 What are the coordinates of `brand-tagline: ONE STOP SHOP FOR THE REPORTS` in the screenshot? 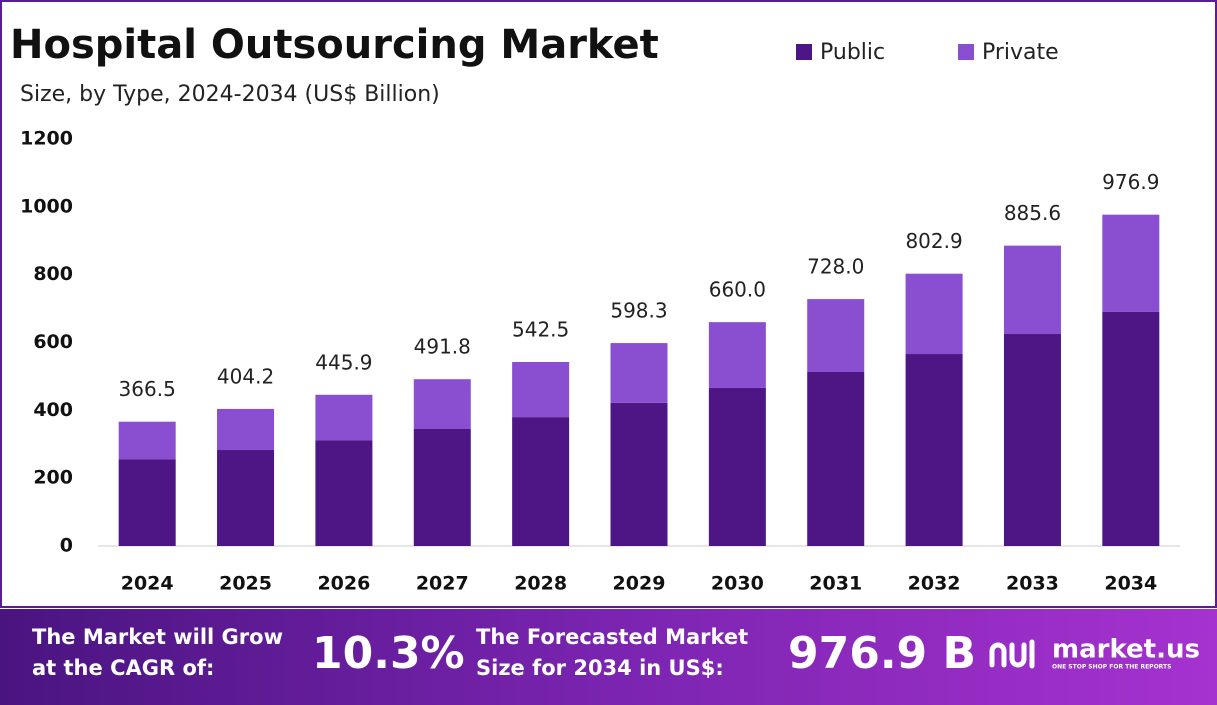 It's located at (1111, 667).